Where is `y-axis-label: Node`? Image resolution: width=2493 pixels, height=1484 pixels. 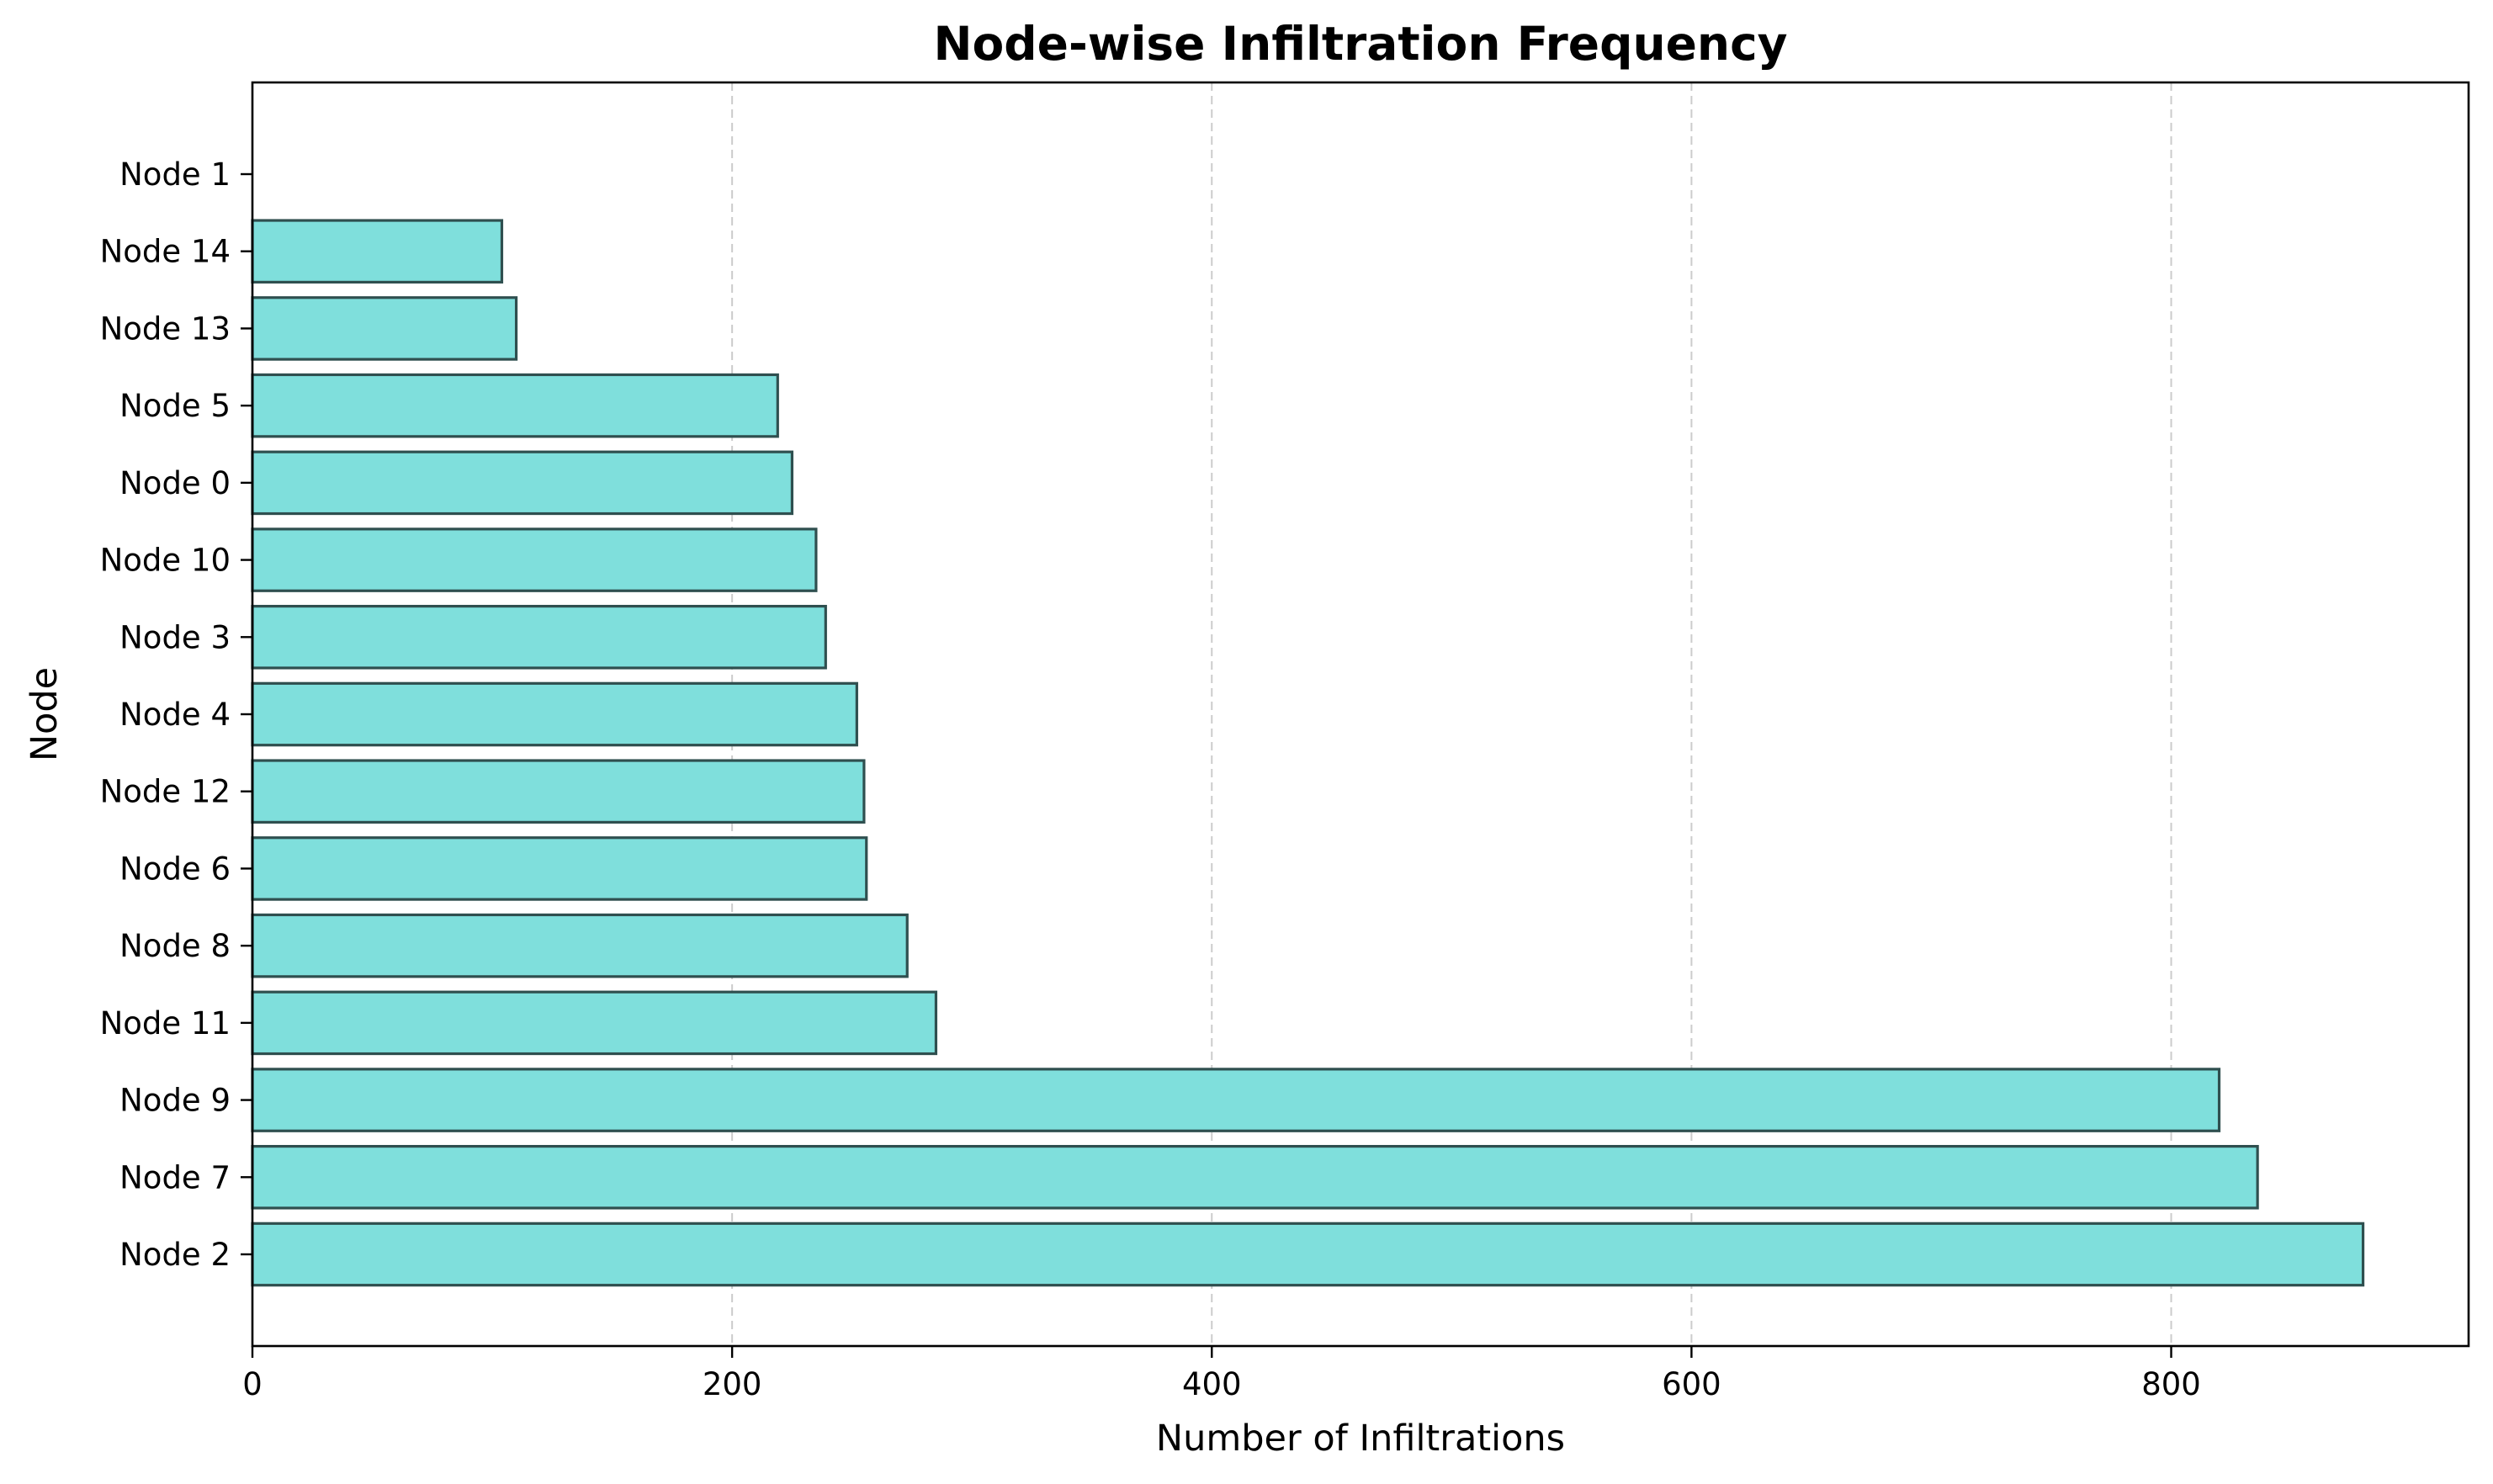 y-axis-label: Node is located at coordinates (45, 714).